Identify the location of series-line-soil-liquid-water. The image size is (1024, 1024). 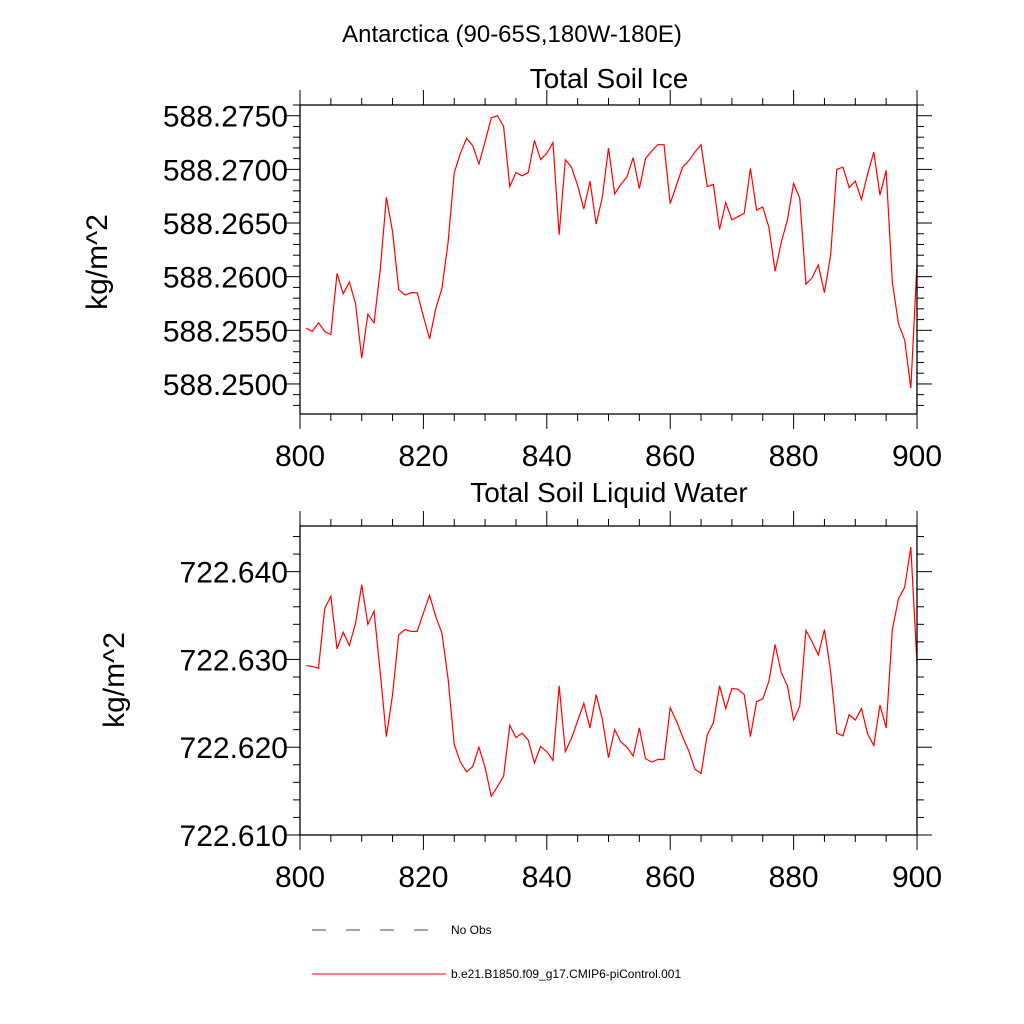
(612, 672).